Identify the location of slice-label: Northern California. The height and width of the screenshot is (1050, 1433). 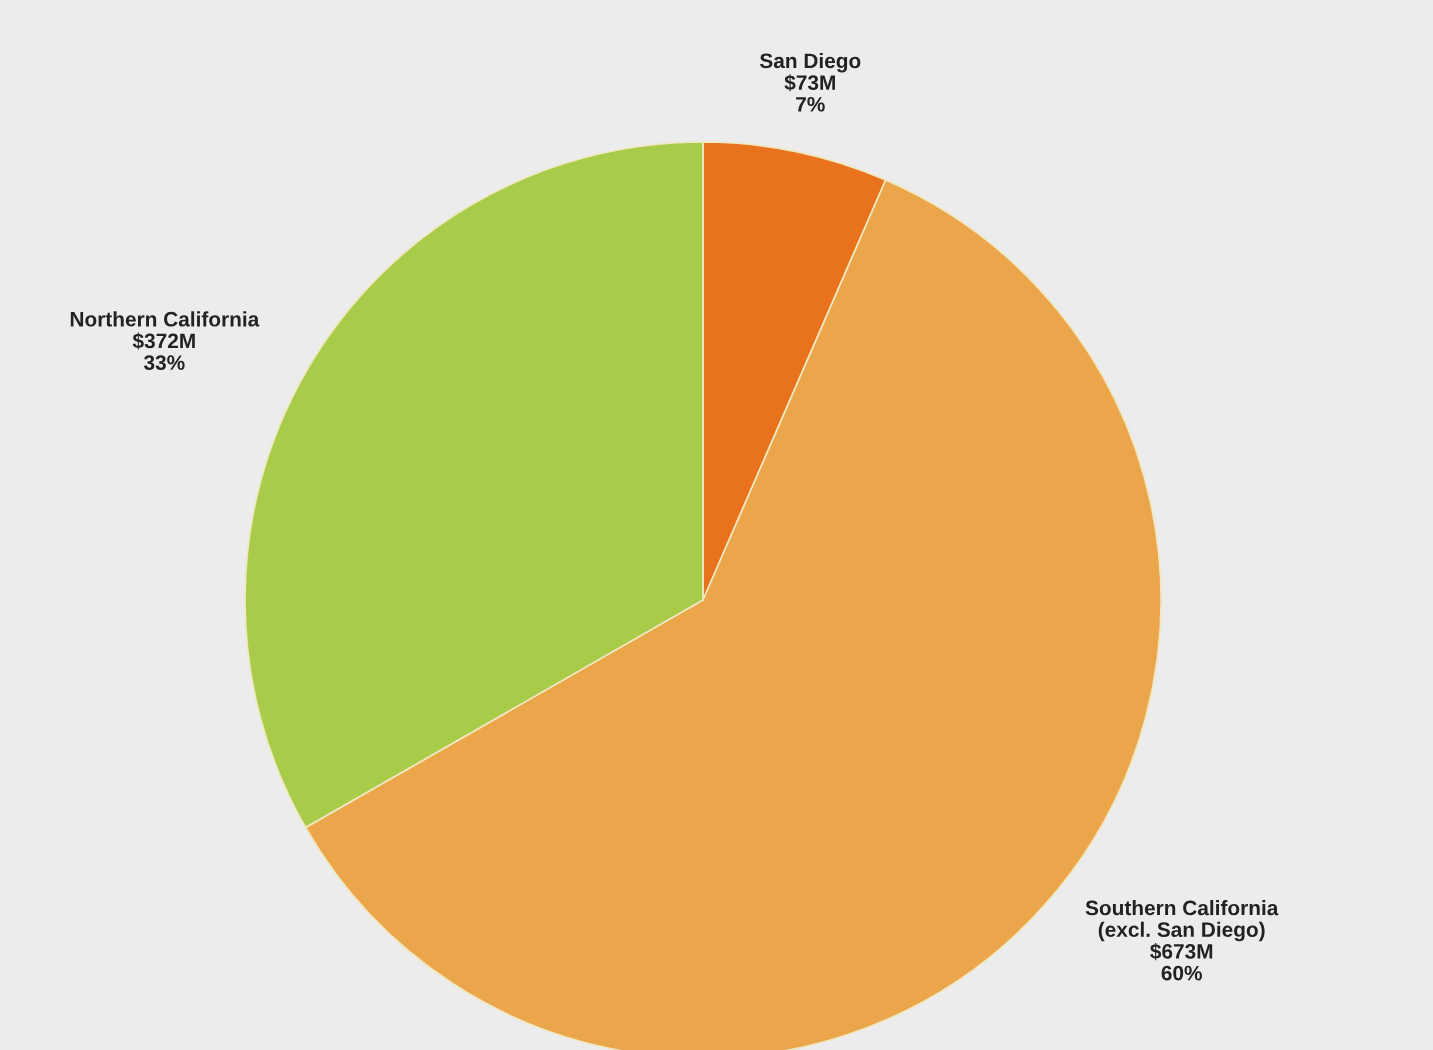
(165, 319).